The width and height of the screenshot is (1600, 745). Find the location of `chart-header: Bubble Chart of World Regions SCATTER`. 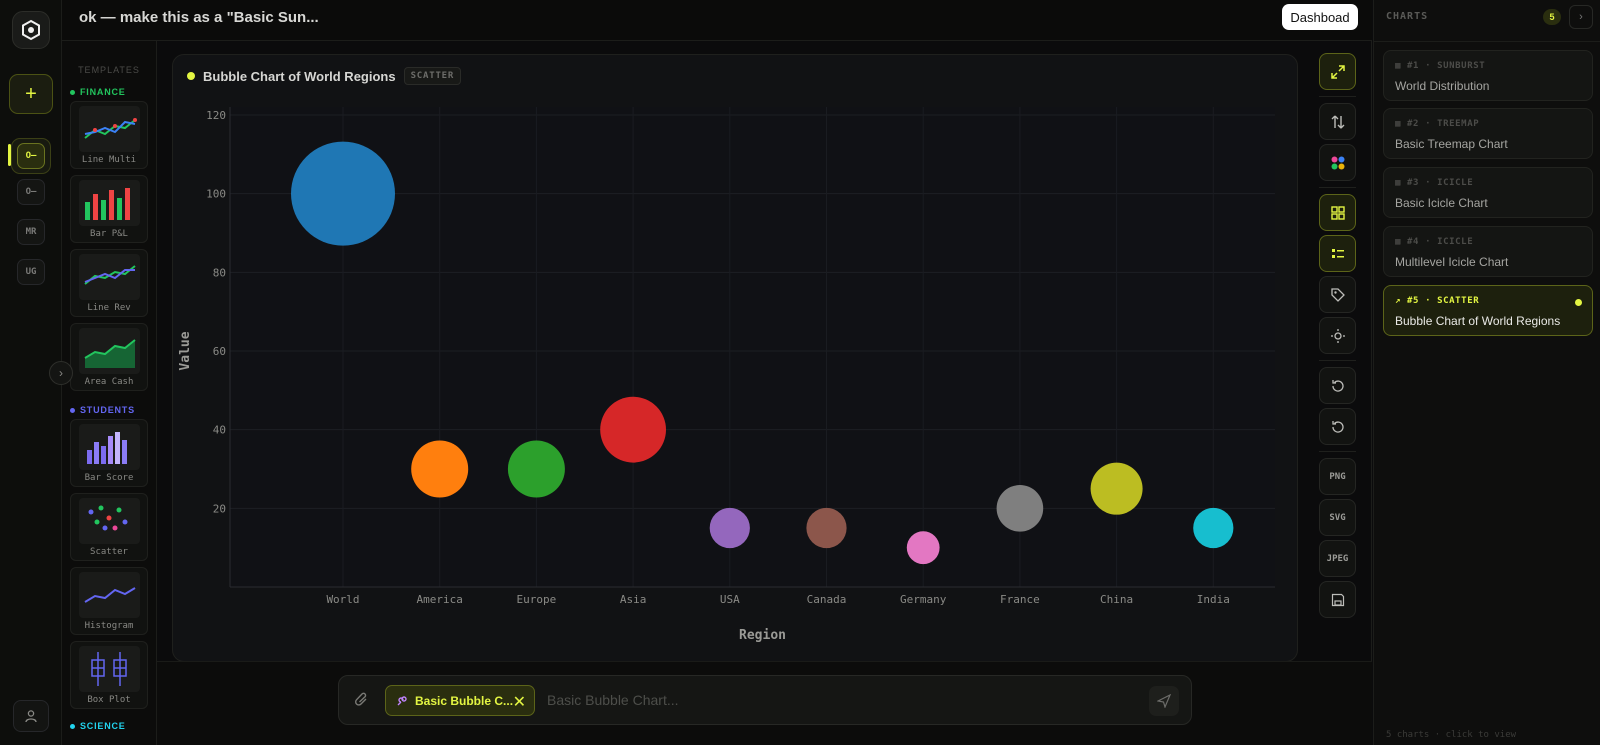

chart-header: Bubble Chart of World Regions SCATTER is located at coordinates (324, 76).